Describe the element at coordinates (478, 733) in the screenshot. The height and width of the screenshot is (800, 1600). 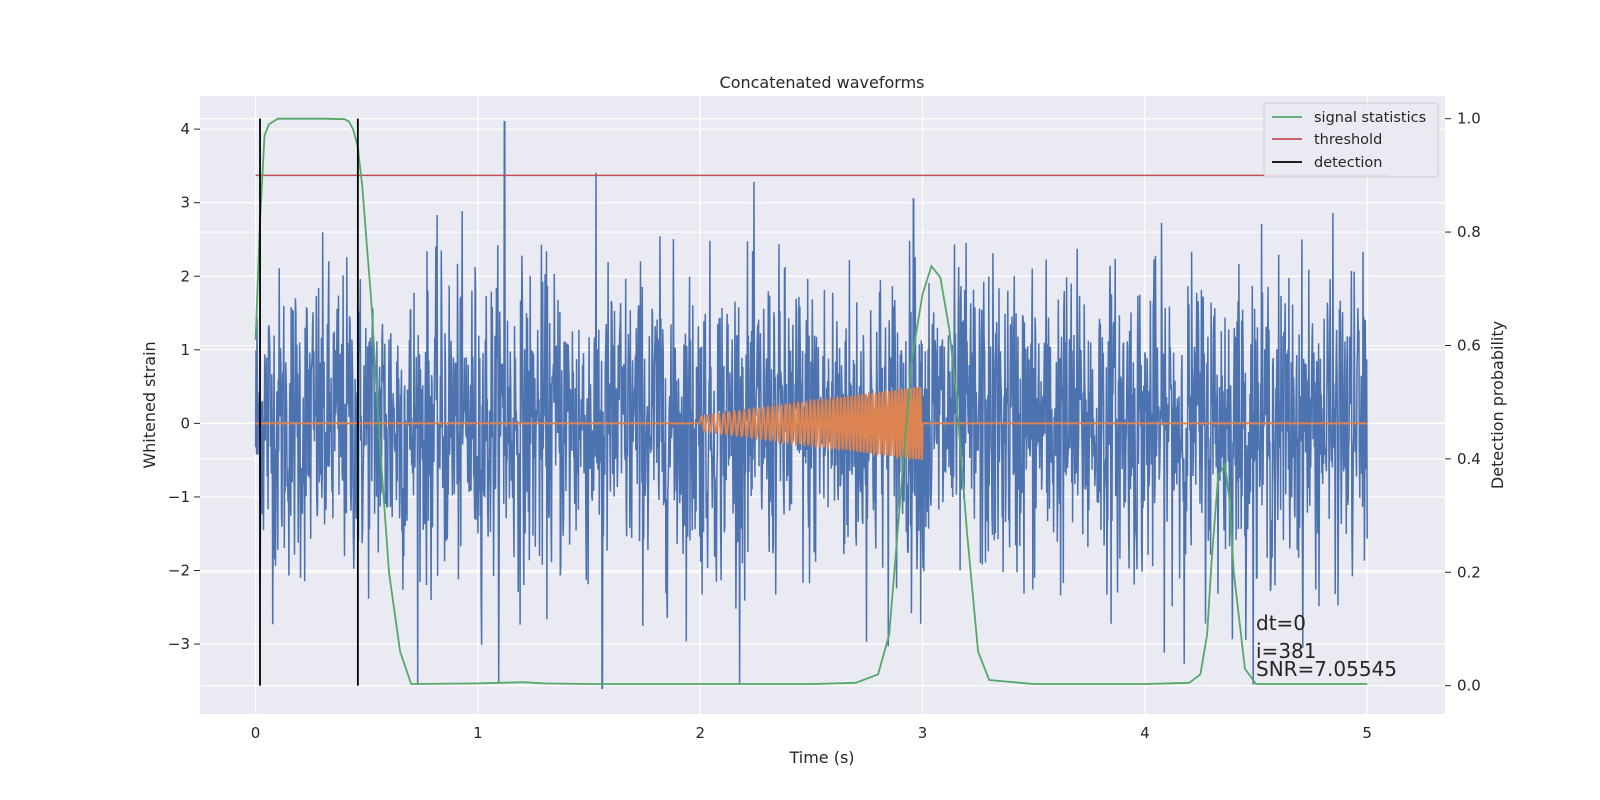
I see `x-tick-label: 1` at that location.